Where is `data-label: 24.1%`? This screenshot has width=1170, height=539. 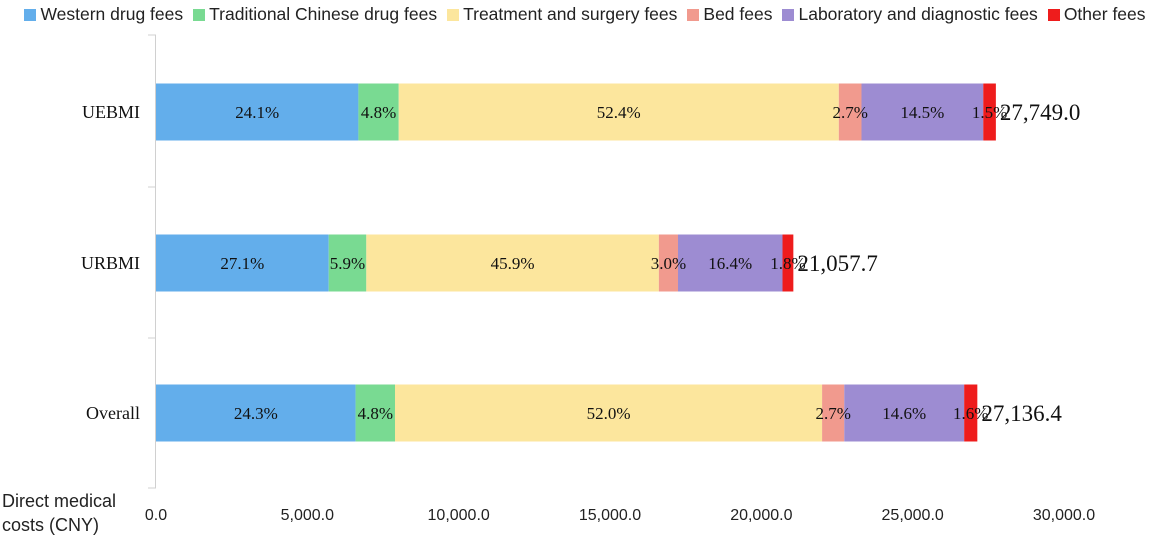 data-label: 24.1% is located at coordinates (257, 112).